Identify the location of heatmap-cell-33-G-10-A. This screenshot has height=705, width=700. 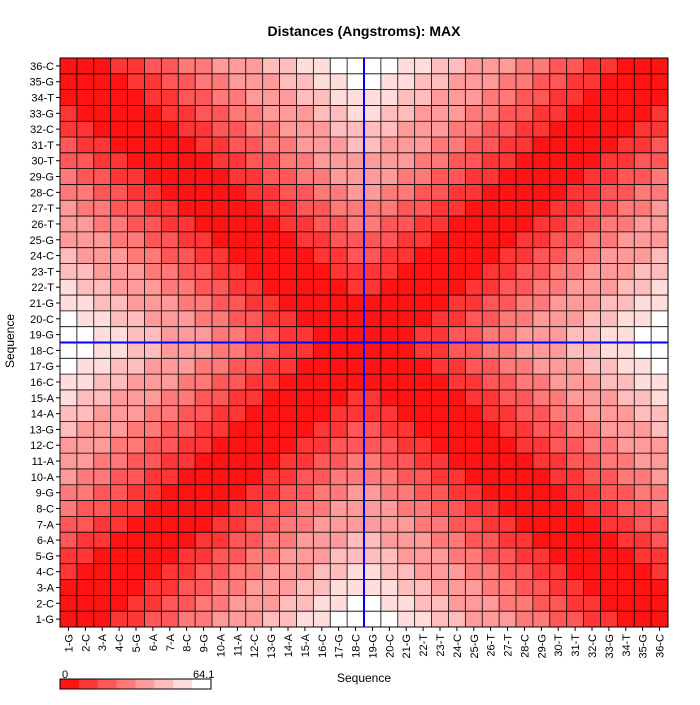
(609, 477).